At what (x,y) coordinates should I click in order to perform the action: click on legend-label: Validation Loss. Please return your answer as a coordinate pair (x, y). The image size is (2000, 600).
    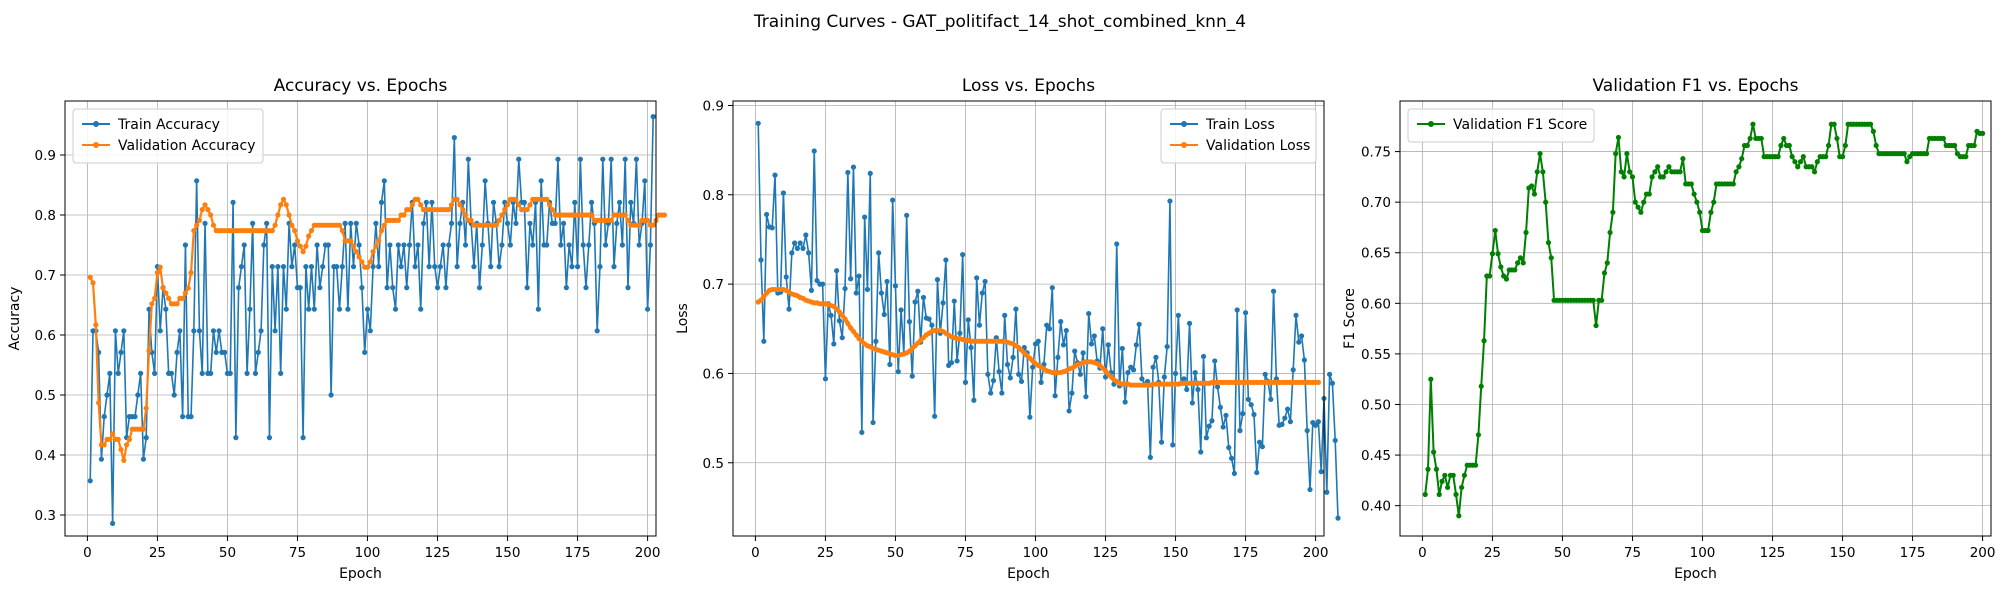
    Looking at the image, I should click on (1258, 146).